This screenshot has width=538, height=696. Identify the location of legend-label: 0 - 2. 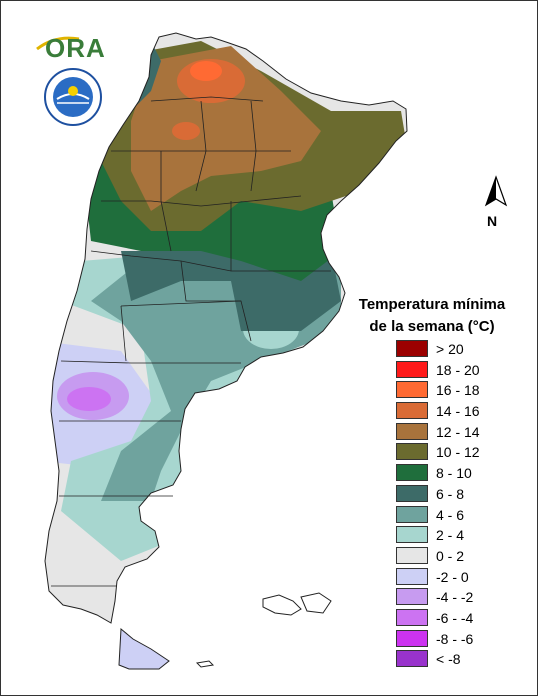
(450, 555).